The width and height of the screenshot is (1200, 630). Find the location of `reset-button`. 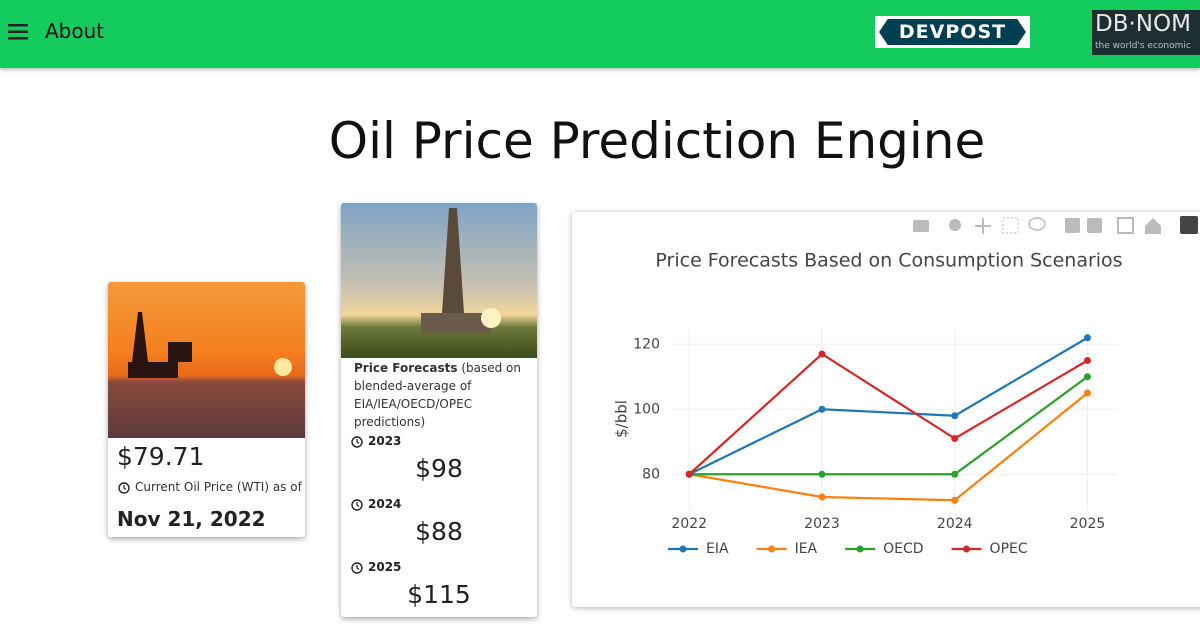

reset-button is located at coordinates (1153, 226).